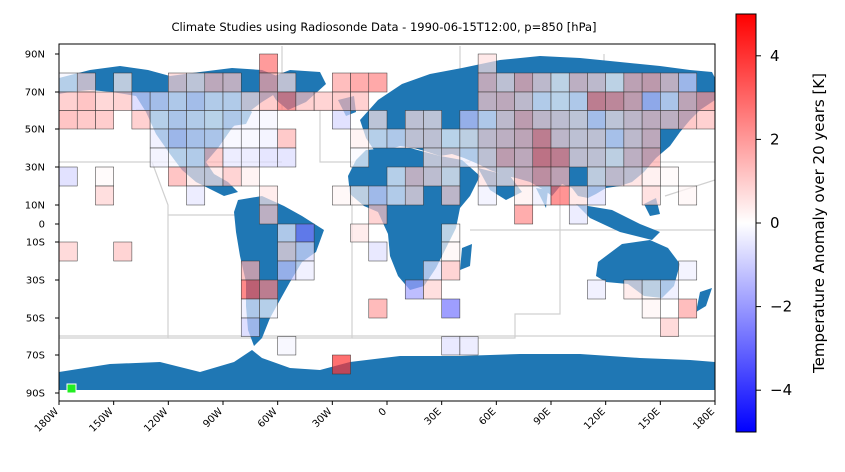 The image size is (845, 472). What do you see at coordinates (487, 416) in the screenshot?
I see `x-tick-label: 60E` at bounding box center [487, 416].